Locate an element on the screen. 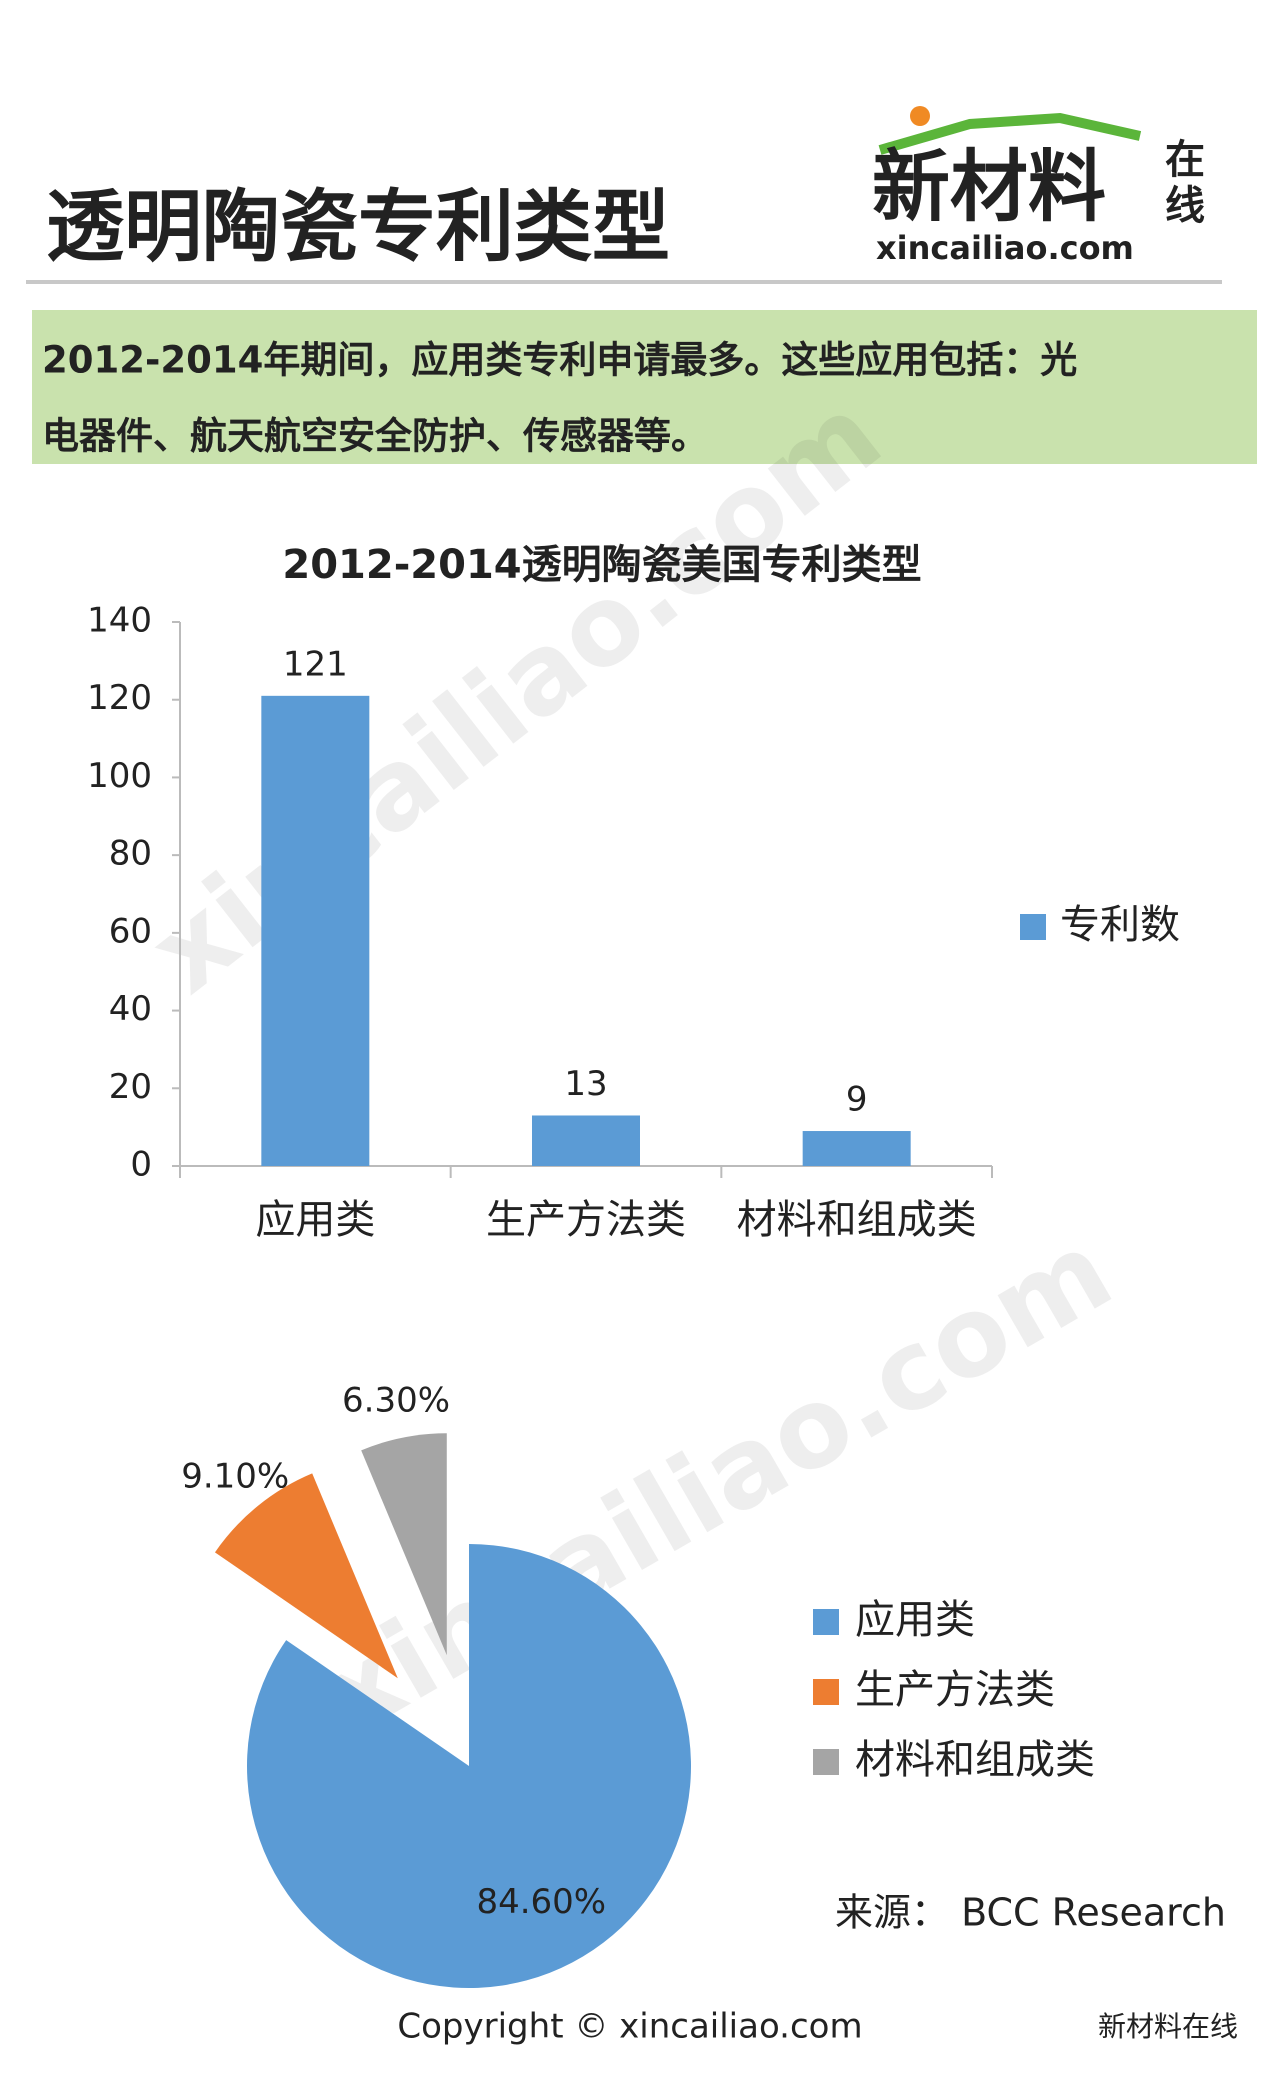 This screenshot has width=1280, height=2082. data-label: 9.10% is located at coordinates (235, 1476).